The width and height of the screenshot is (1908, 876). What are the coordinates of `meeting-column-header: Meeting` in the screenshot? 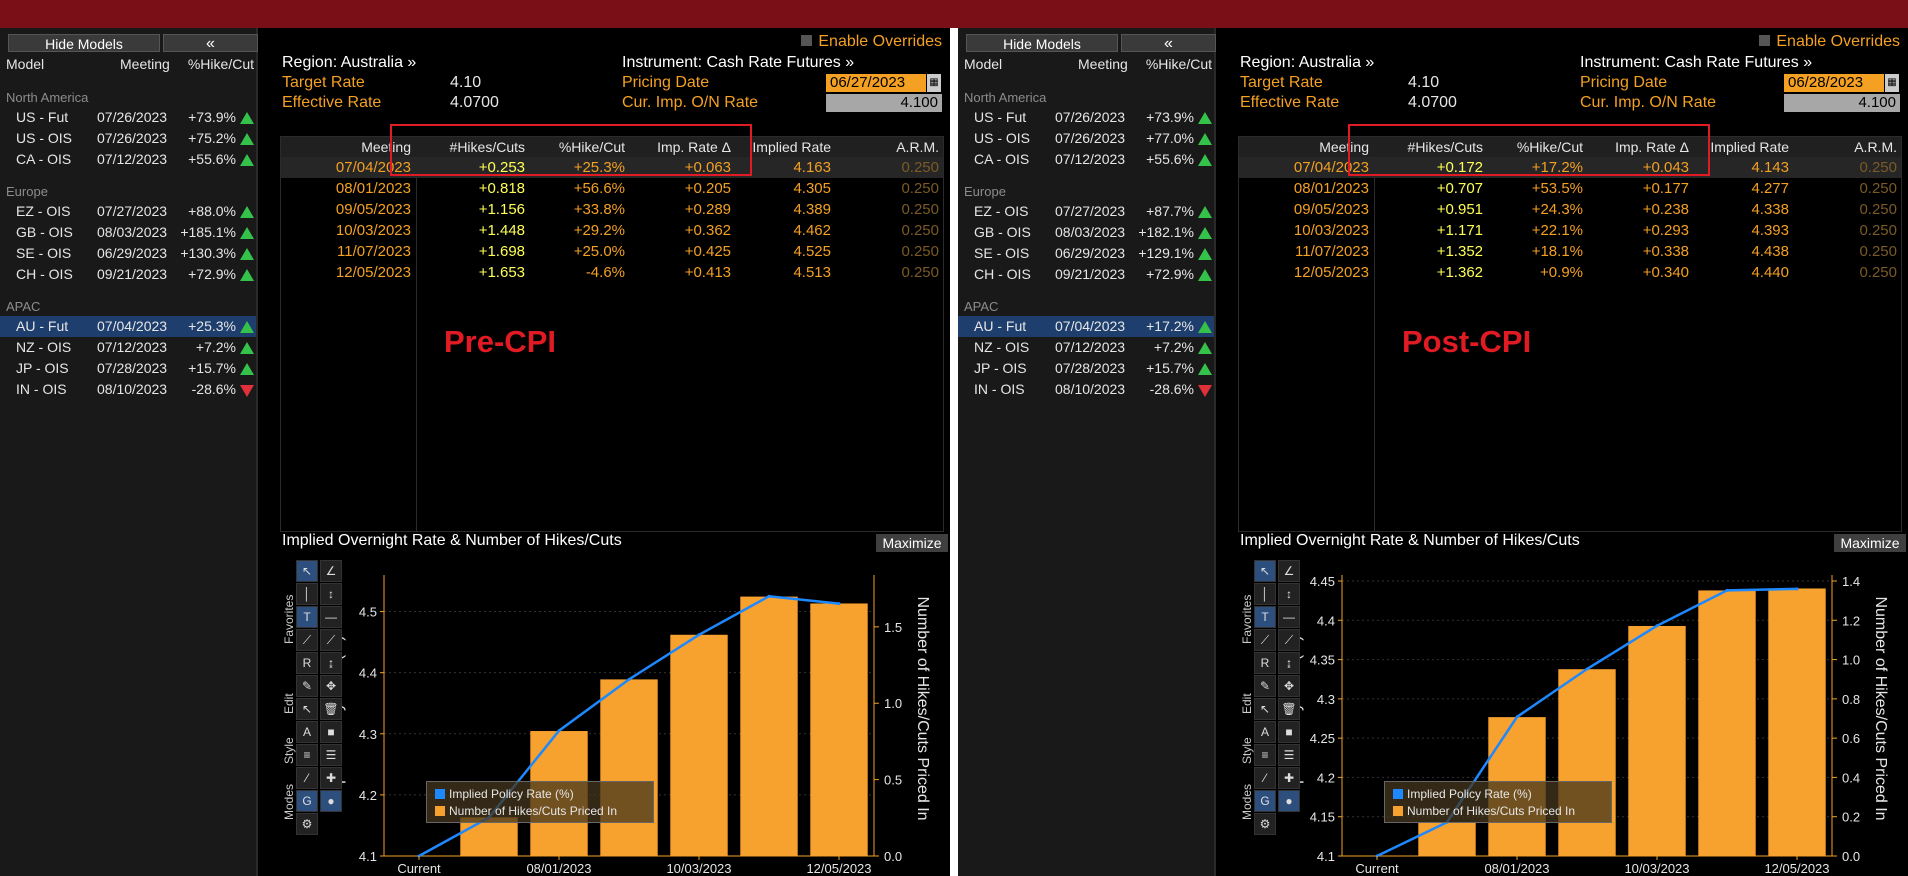 It's located at (145, 64).